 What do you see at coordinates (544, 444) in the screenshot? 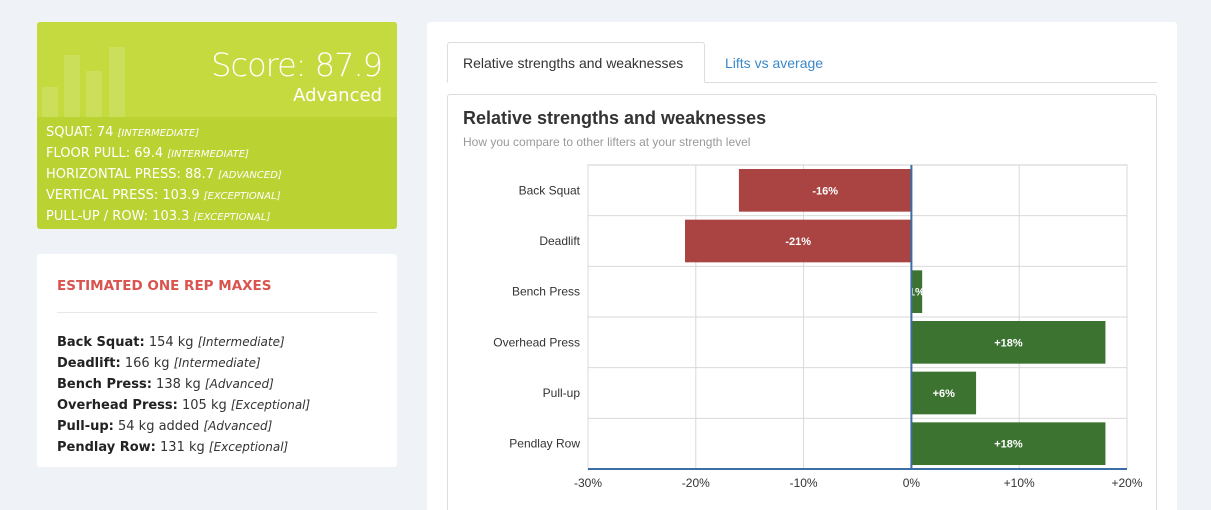
I see `category-label: Pendlay Row` at bounding box center [544, 444].